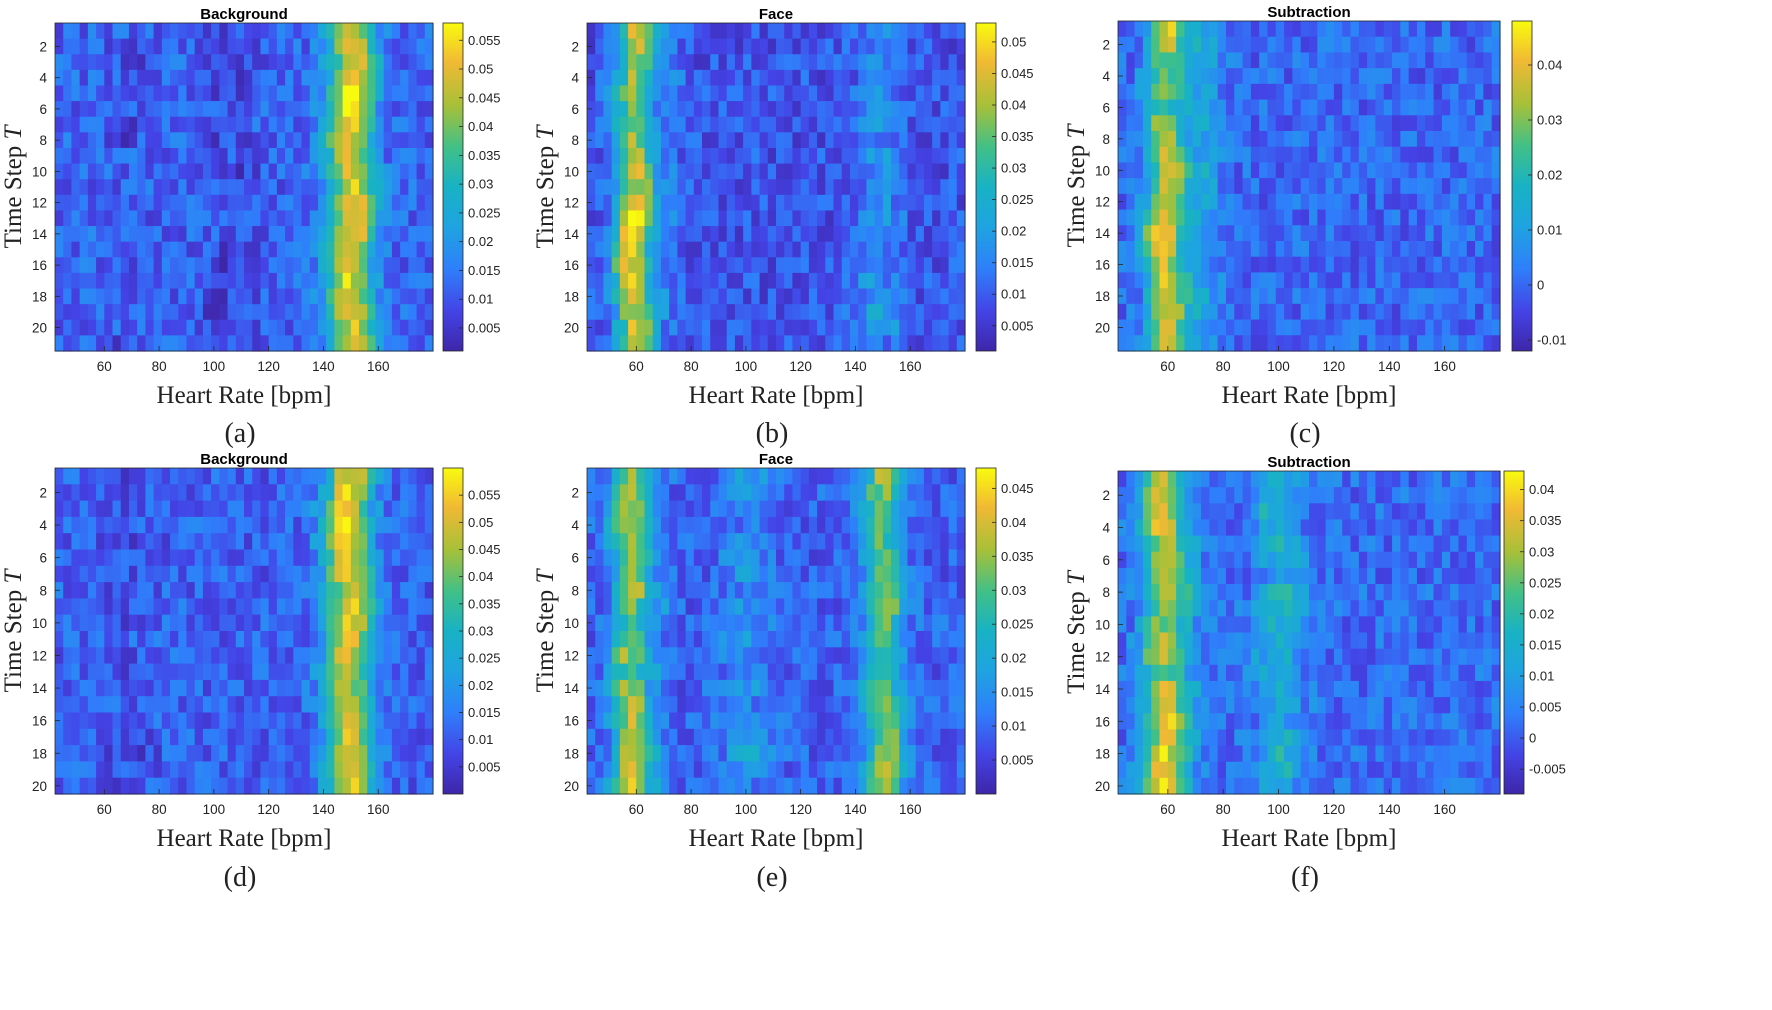  I want to click on x-tick-label: 120, so click(1334, 366).